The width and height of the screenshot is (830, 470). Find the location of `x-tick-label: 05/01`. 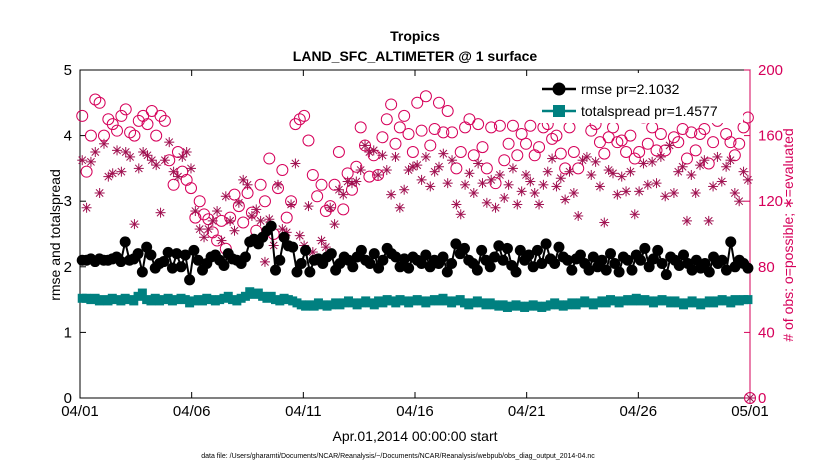

x-tick-label: 05/01 is located at coordinates (750, 411).